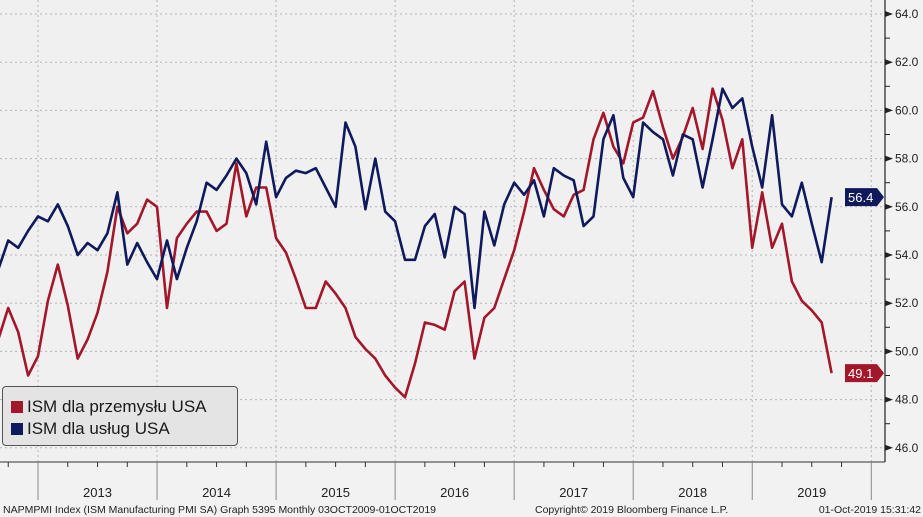 Image resolution: width=923 pixels, height=517 pixels. What do you see at coordinates (98, 428) in the screenshot?
I see `legend-label-services: ISM dla usług USA` at bounding box center [98, 428].